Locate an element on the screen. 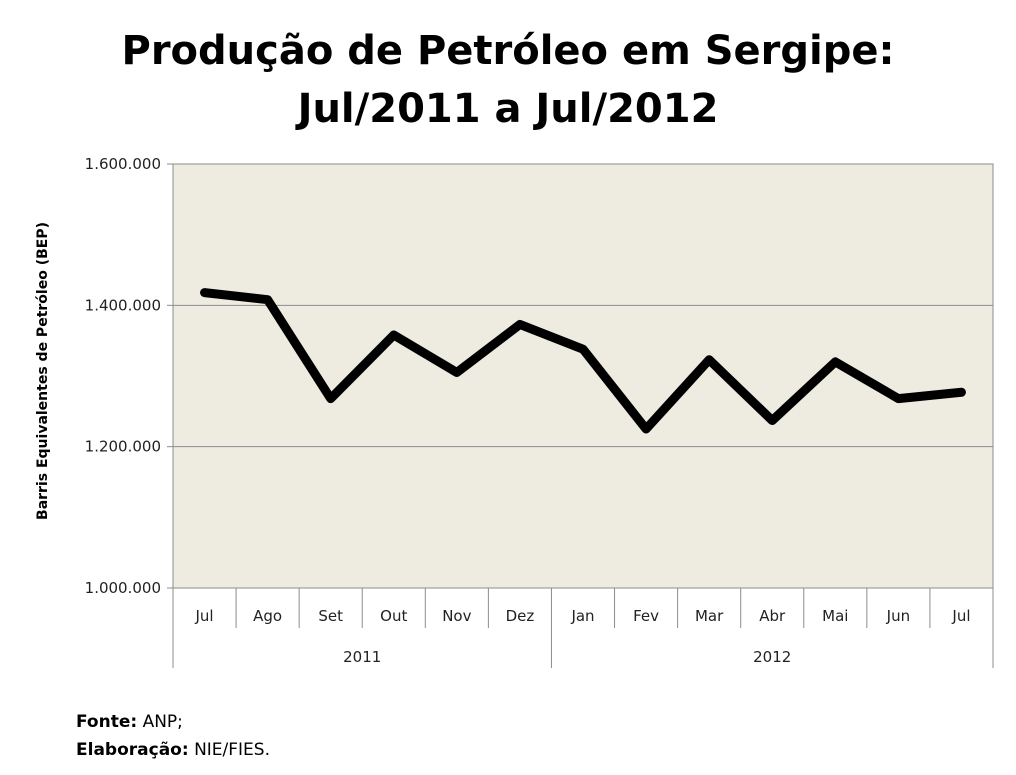 The height and width of the screenshot is (775, 1016). x-tick-label: Dez is located at coordinates (520, 616).